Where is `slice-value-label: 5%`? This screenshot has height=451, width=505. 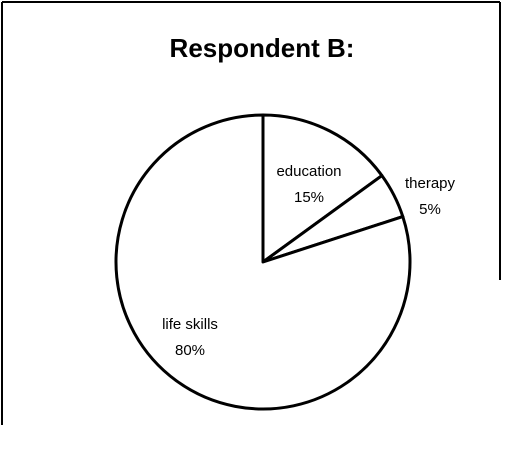
slice-value-label: 5% is located at coordinates (430, 209).